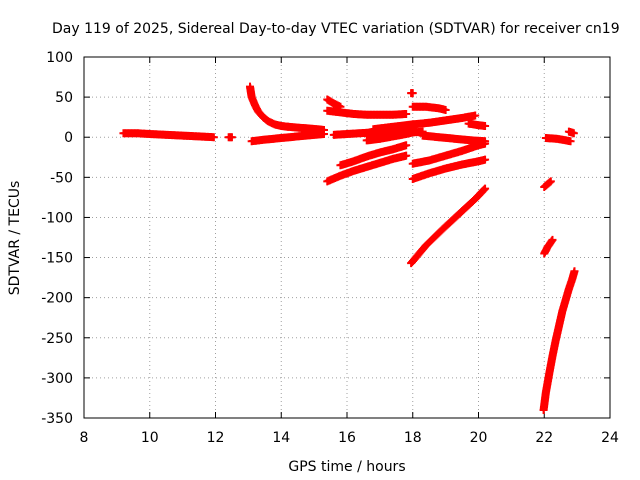 The height and width of the screenshot is (480, 640). What do you see at coordinates (150, 438) in the screenshot?
I see `x-tick-label: 10` at bounding box center [150, 438].